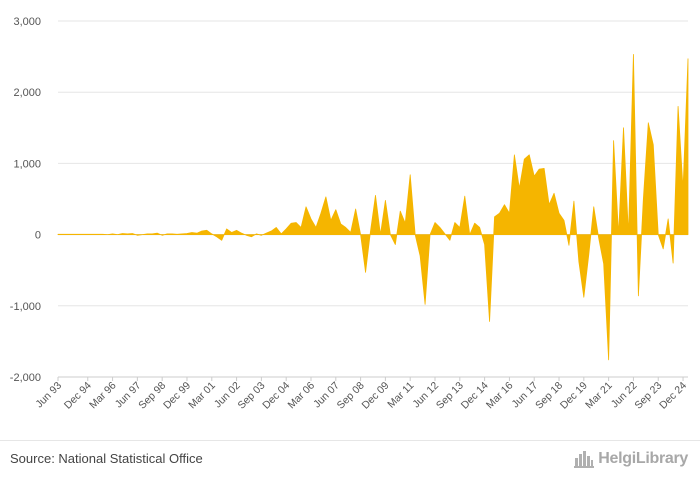 The height and width of the screenshot is (484, 700). Describe the element at coordinates (673, 396) in the screenshot. I see `x-tick-label: Dec 24` at that location.